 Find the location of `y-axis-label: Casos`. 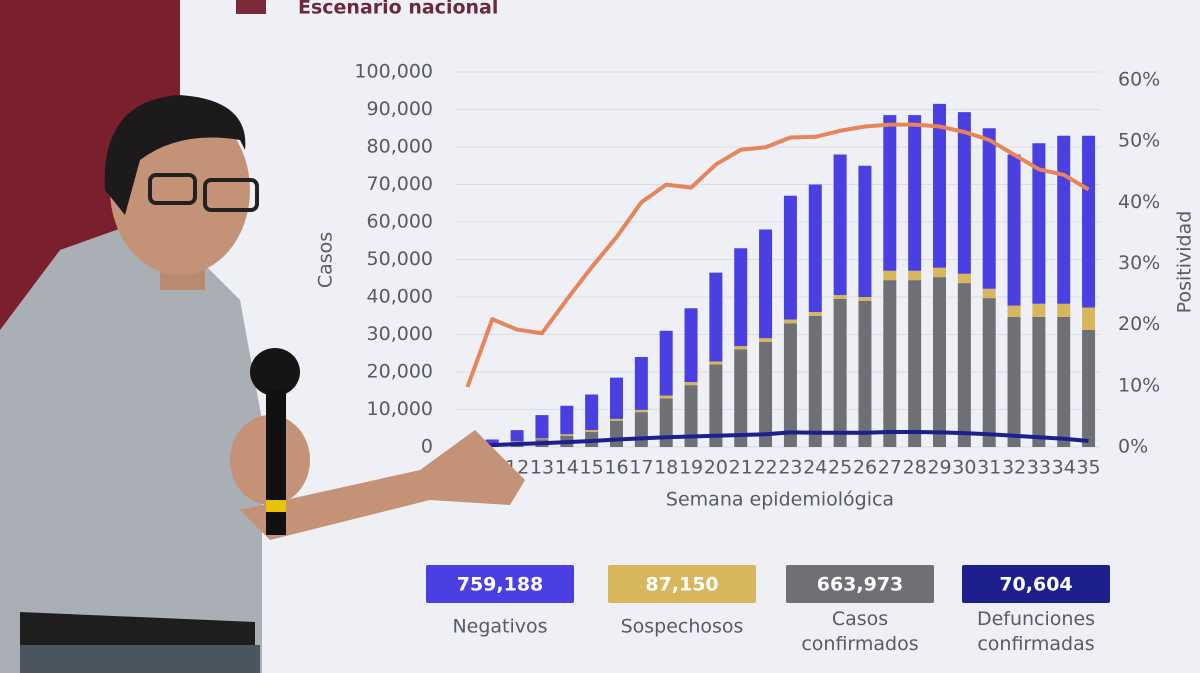

y-axis-label: Casos is located at coordinates (326, 260).